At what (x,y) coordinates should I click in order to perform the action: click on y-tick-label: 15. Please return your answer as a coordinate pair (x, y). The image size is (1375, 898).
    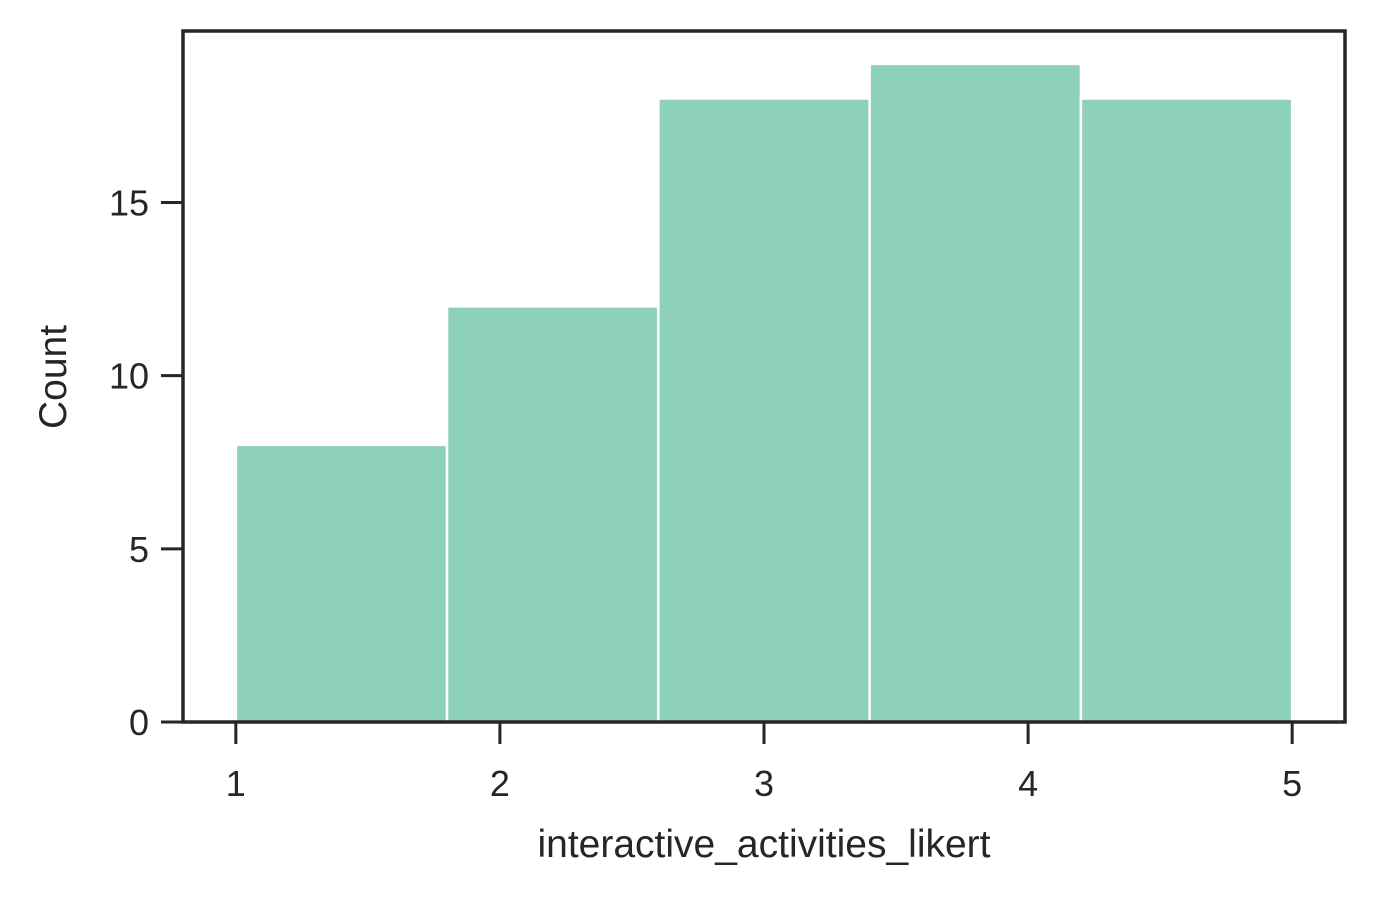
    Looking at the image, I should click on (129, 202).